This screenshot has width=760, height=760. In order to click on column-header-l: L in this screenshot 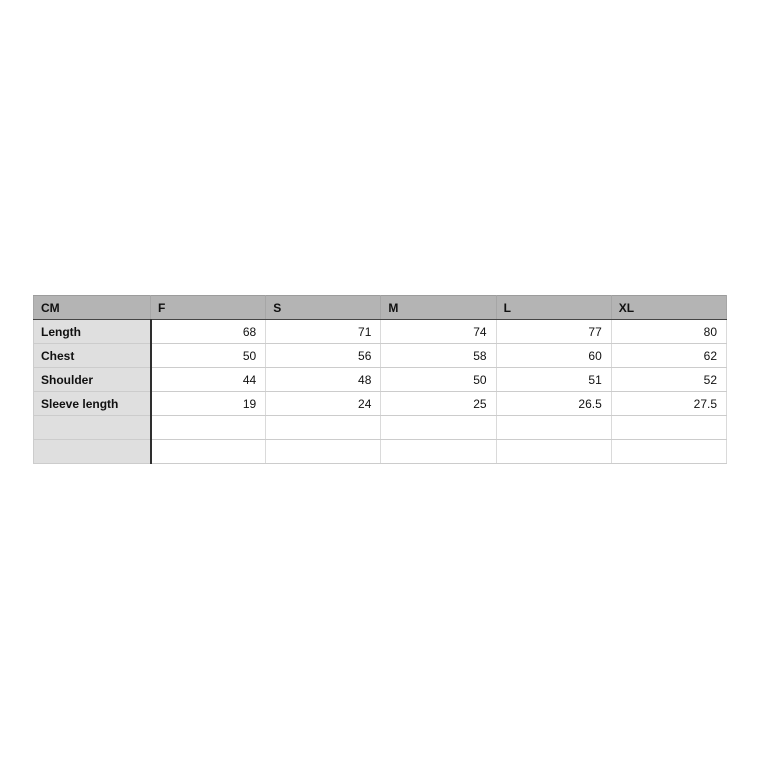, I will do `click(553, 307)`.